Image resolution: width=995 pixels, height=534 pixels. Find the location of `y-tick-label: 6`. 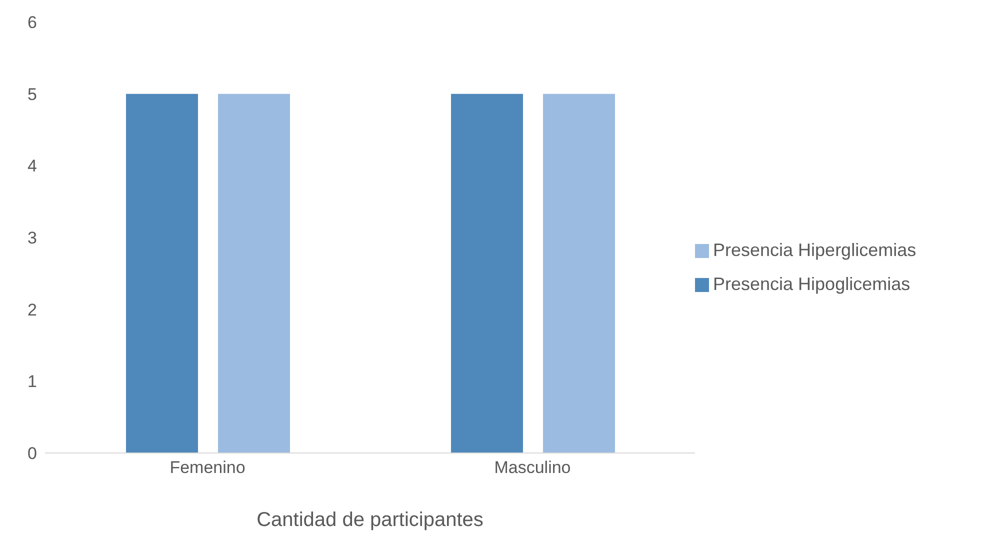

y-tick-label: 6 is located at coordinates (32, 22).